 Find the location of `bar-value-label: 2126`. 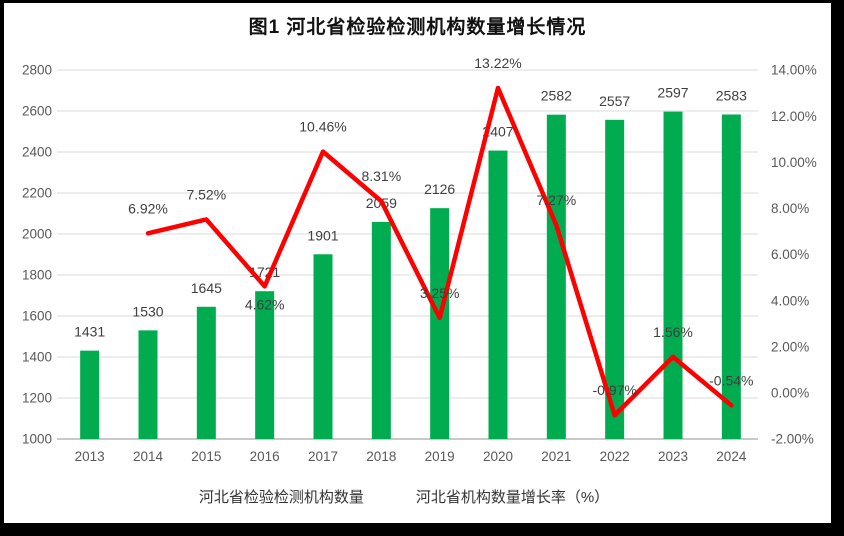

bar-value-label: 2126 is located at coordinates (439, 189).